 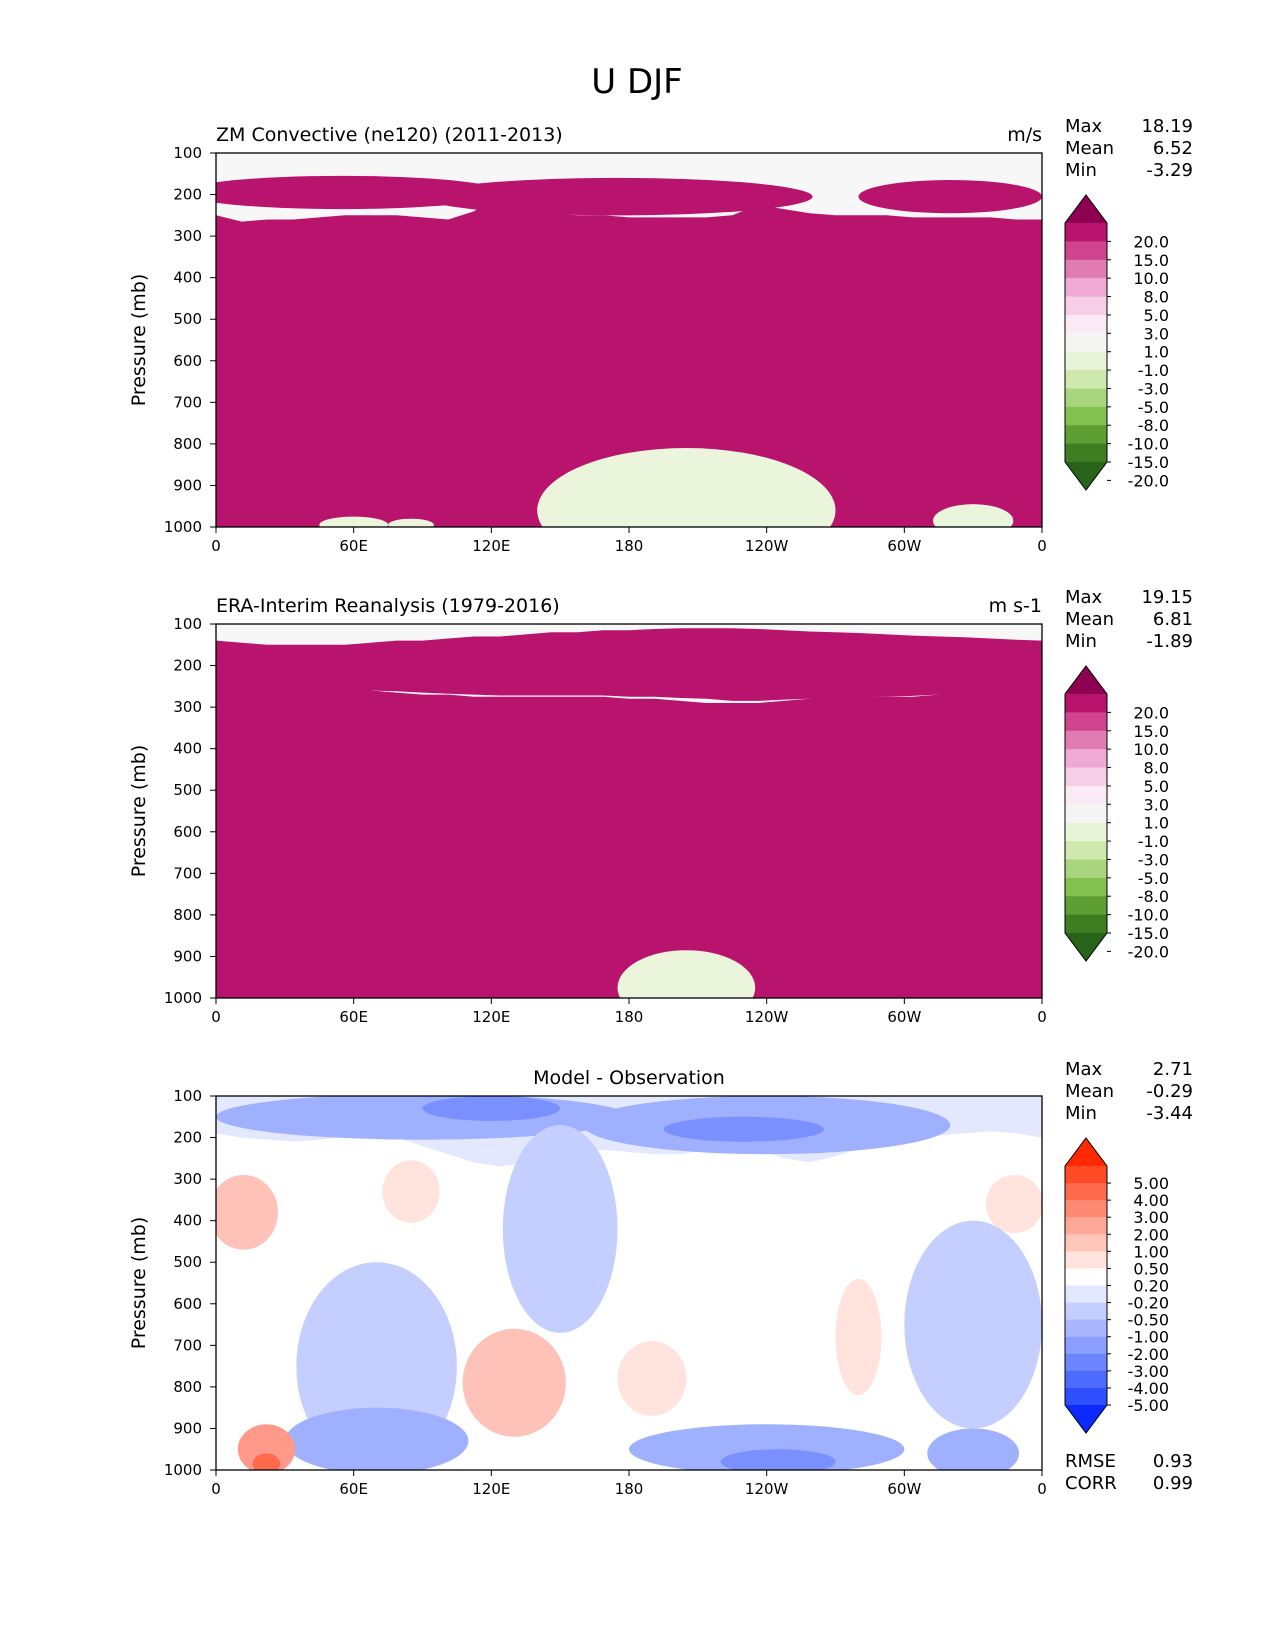 I want to click on y-tick-label: 800, so click(x=187, y=1387).